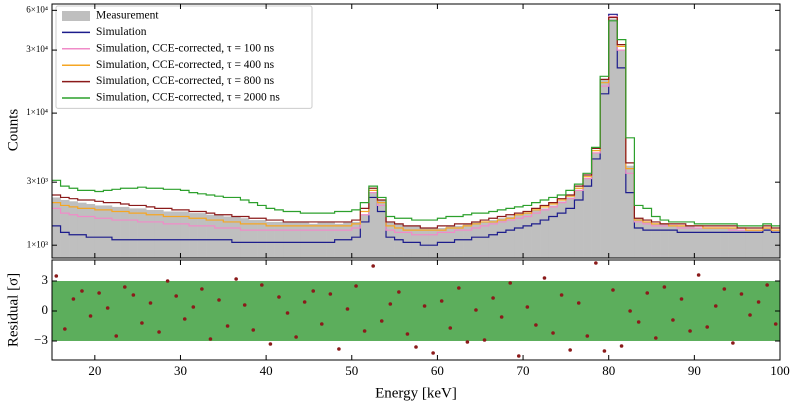  Describe the element at coordinates (37, 9) in the screenshot. I see `y-tick-label: 6×10⁴` at that location.